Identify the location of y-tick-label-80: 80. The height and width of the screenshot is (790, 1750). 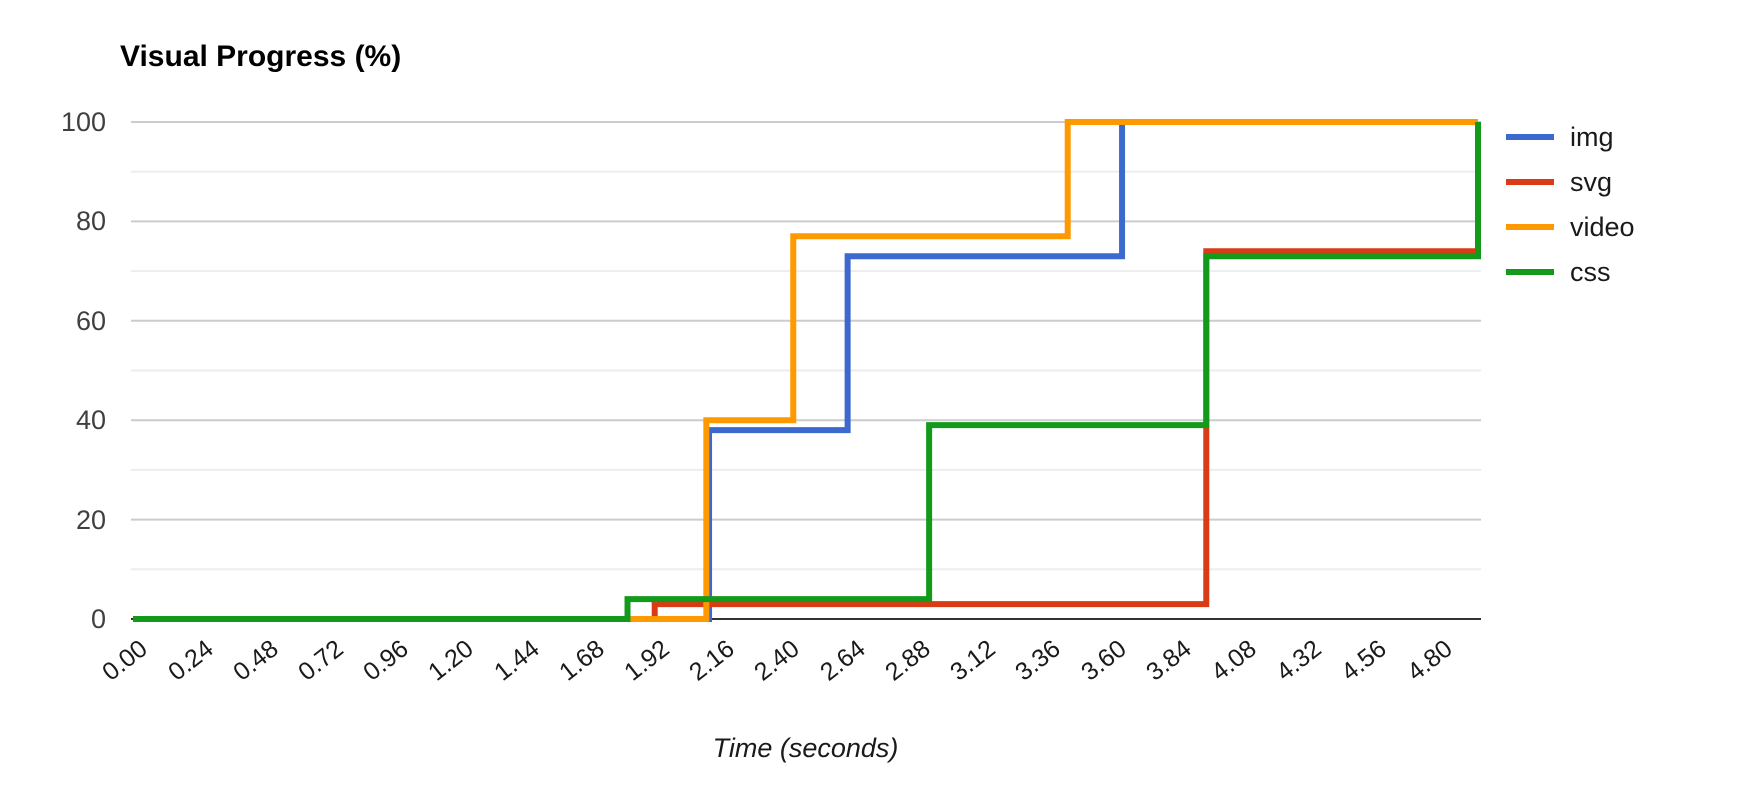
(90, 221).